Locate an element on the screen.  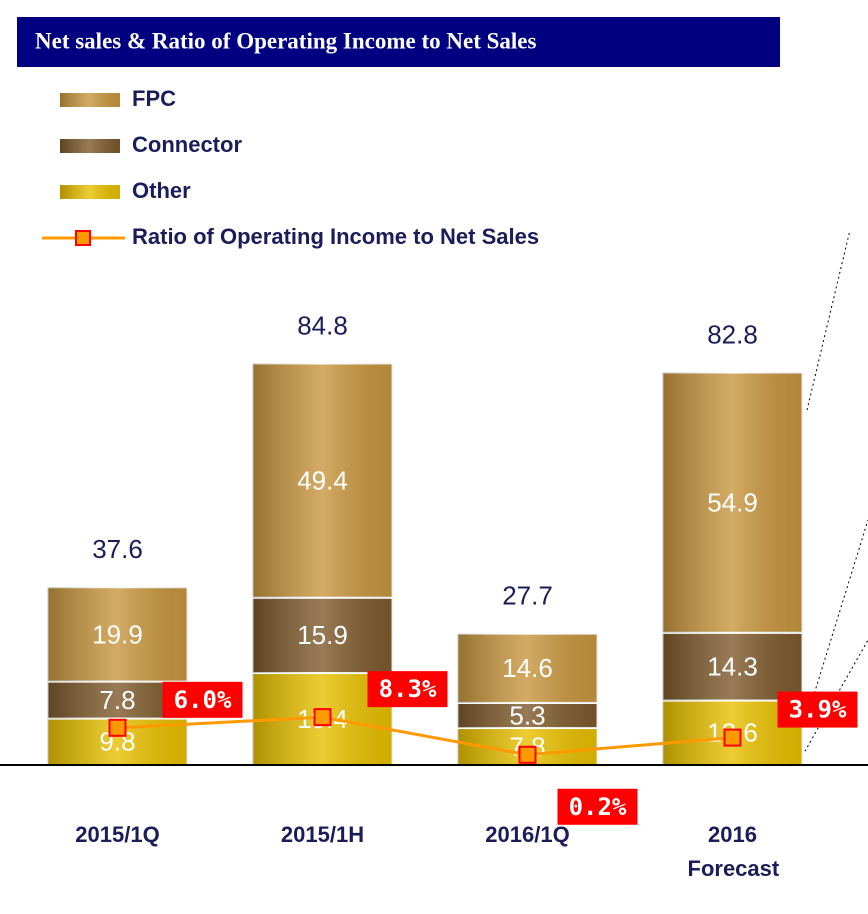
ratio-line is located at coordinates (425, 736).